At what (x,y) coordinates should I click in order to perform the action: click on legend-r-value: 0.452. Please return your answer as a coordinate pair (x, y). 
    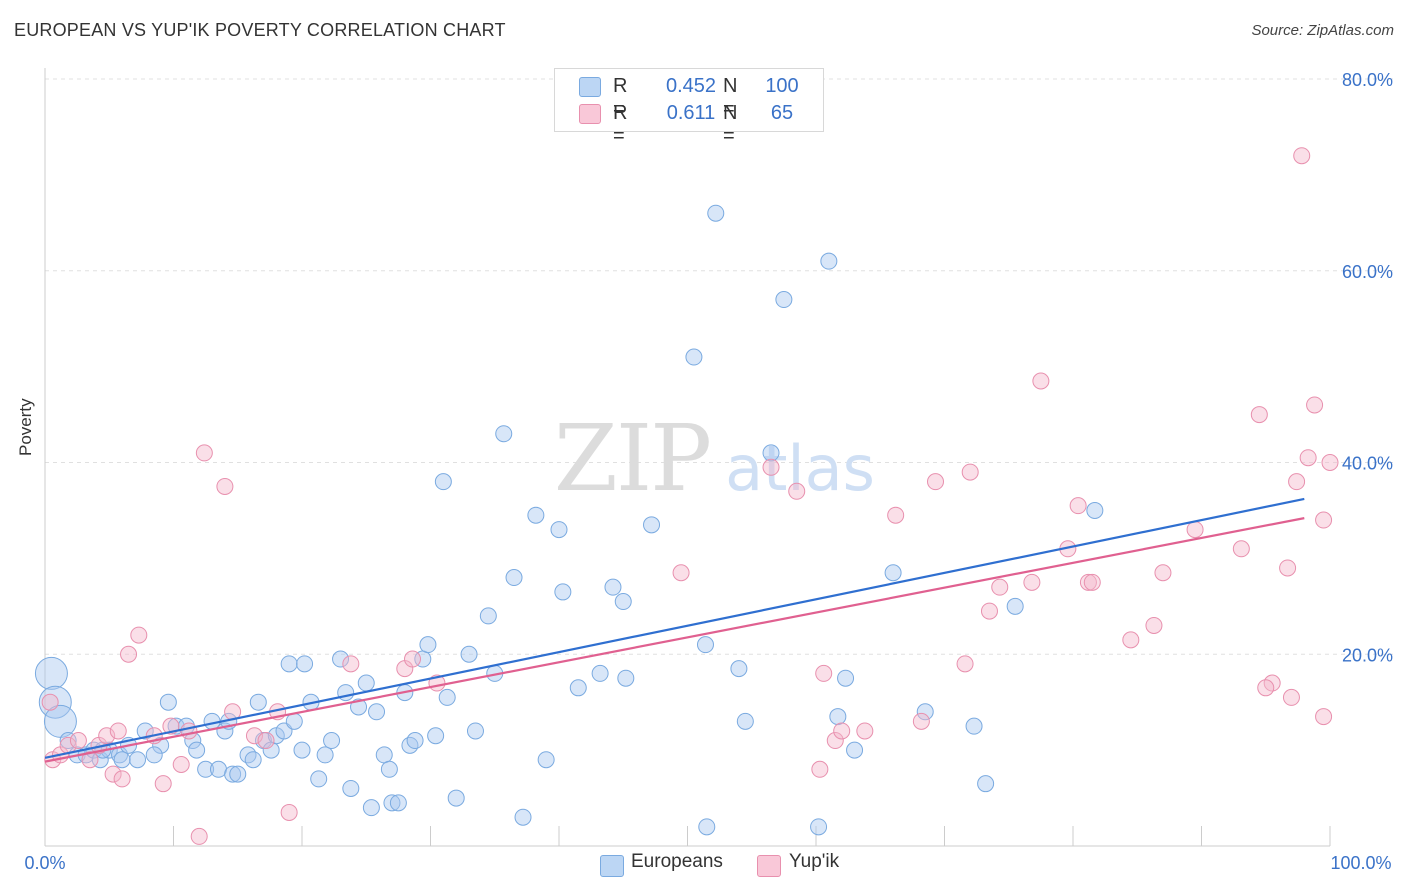
    Looking at the image, I should click on (691, 86).